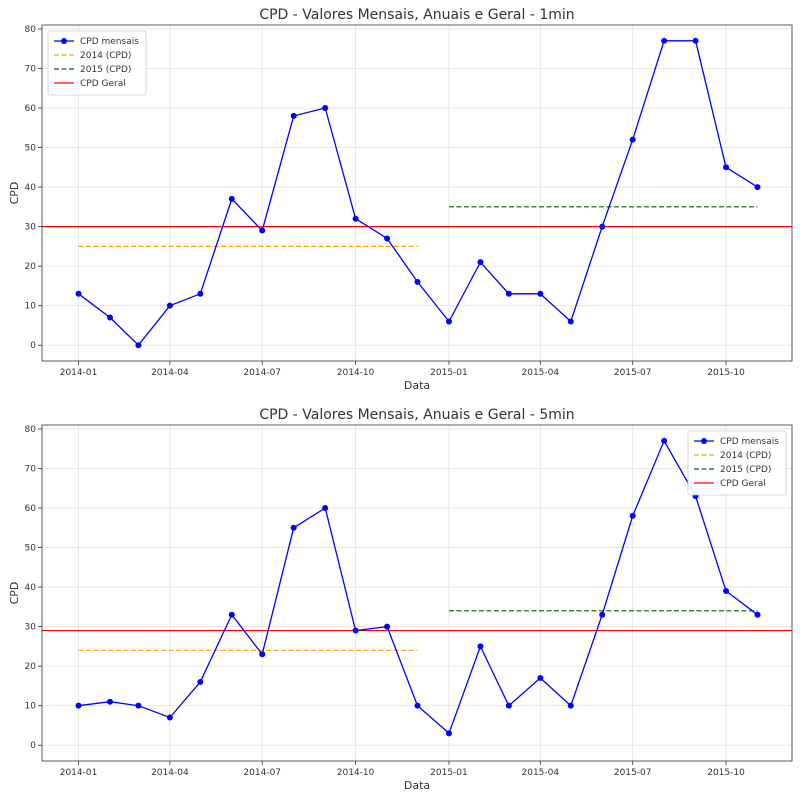  What do you see at coordinates (262, 373) in the screenshot?
I see `x-tick-label: 2014-07` at bounding box center [262, 373].